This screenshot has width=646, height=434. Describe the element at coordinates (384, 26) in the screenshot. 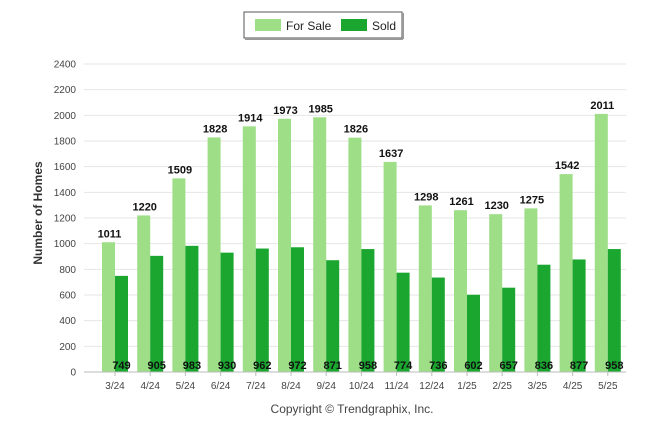

I see `legend-label-sold: Sold` at that location.